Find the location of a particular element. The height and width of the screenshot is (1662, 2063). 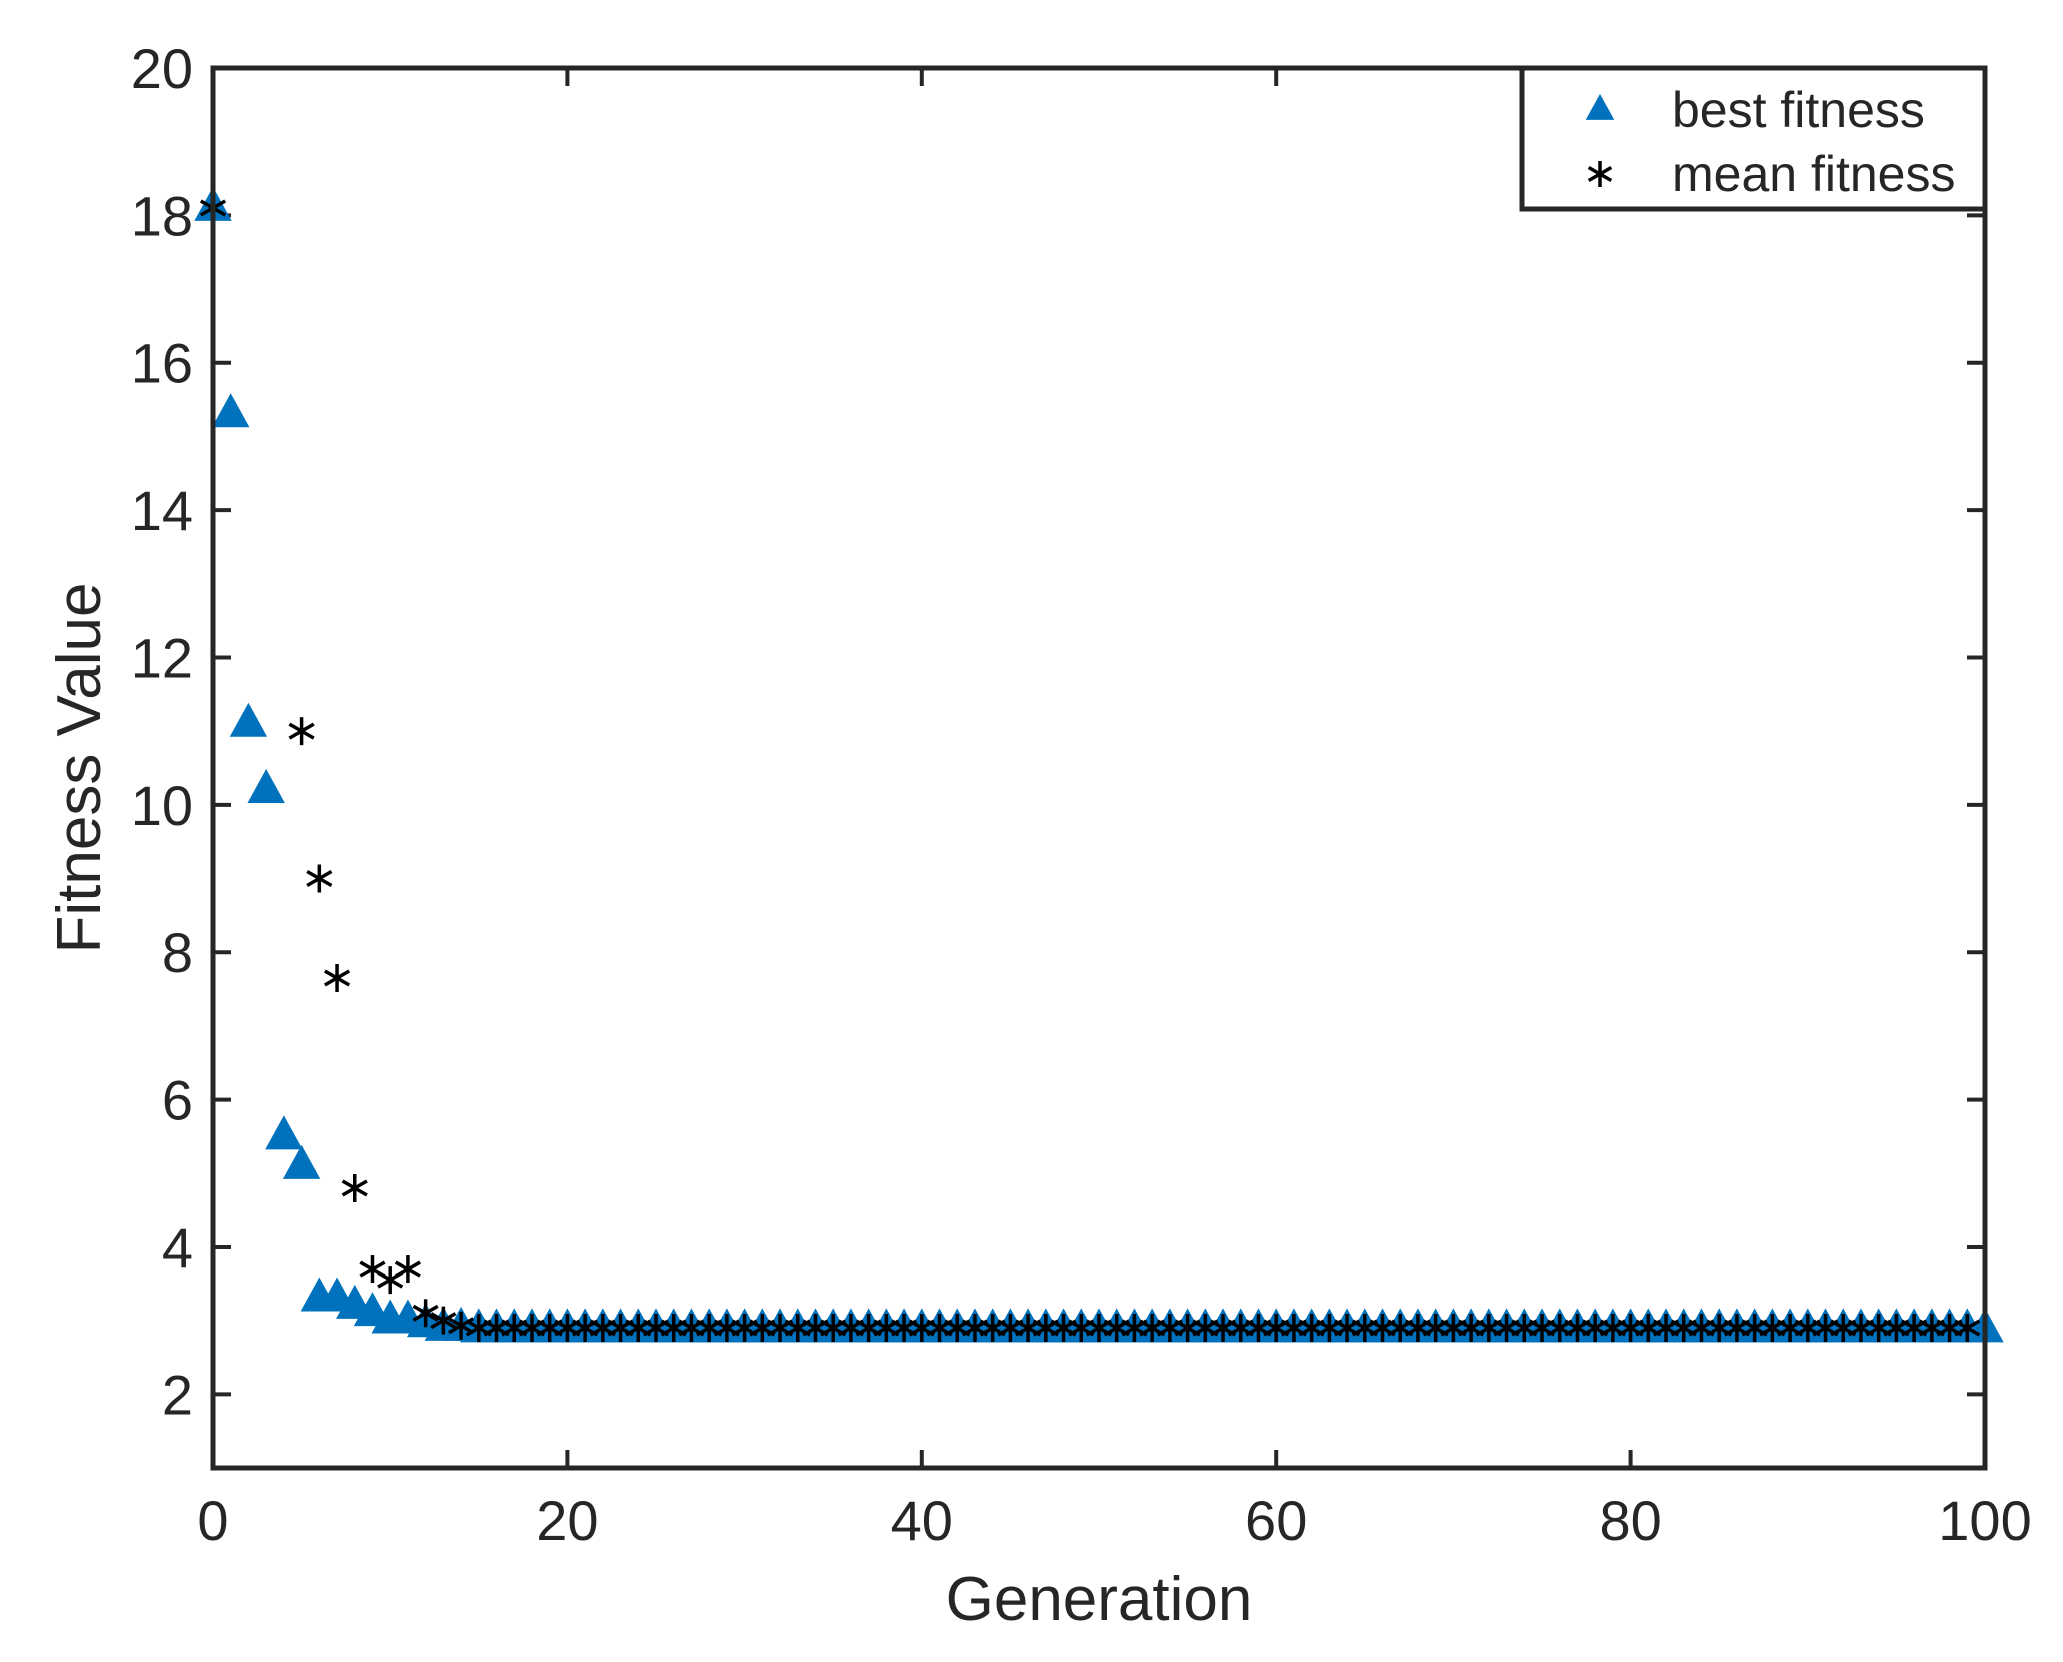

x-axis-label: Generation is located at coordinates (1099, 1599).